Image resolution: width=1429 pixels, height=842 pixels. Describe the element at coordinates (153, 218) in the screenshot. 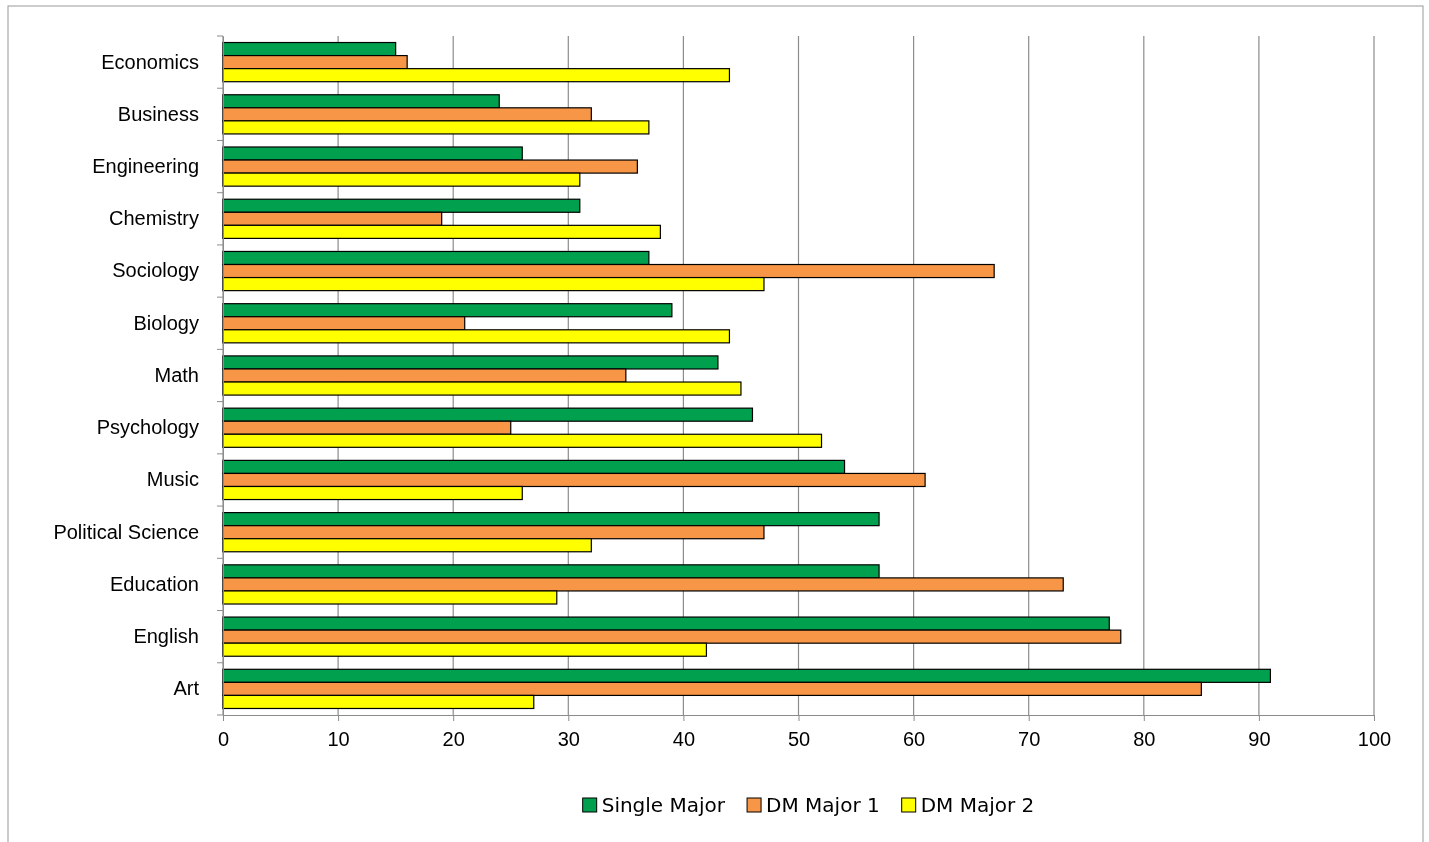

I see `y-tick-label: Chemistry` at that location.